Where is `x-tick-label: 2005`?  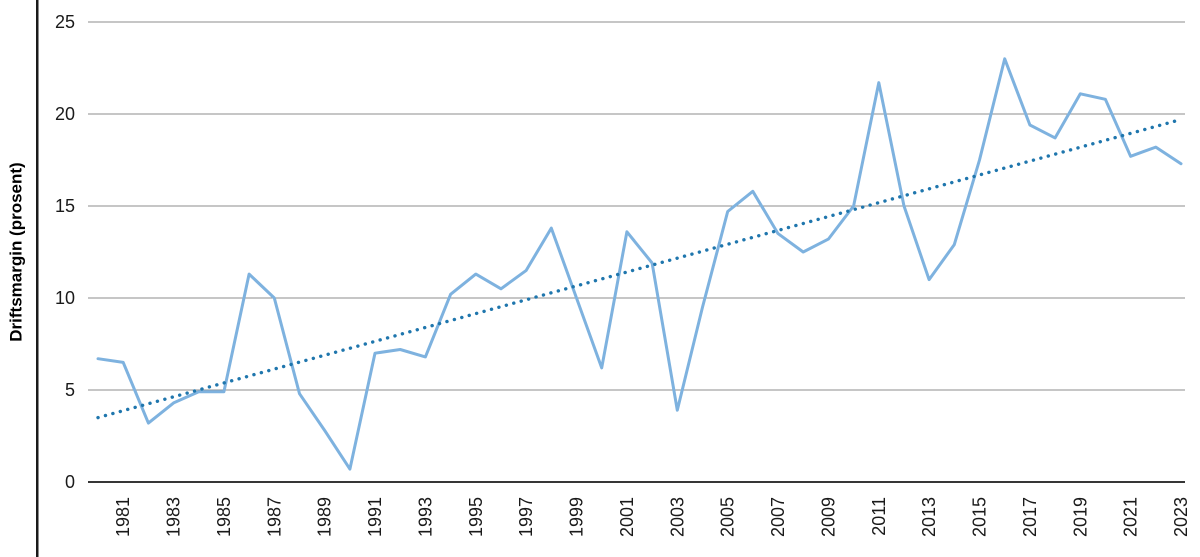
x-tick-label: 2005 is located at coordinates (728, 517).